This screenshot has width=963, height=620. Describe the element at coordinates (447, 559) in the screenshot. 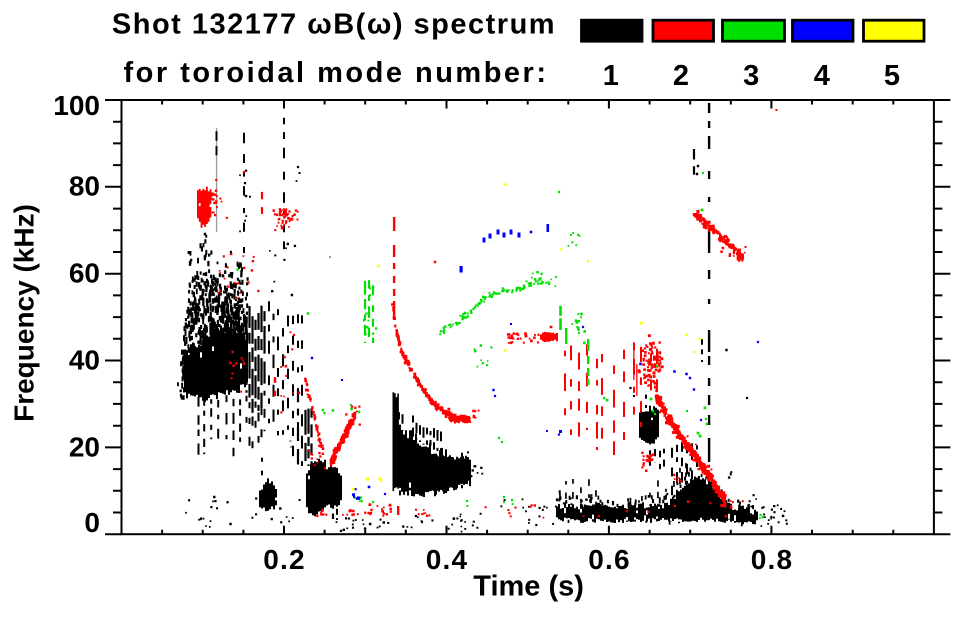

I see `svg-text: 0.4` at that location.